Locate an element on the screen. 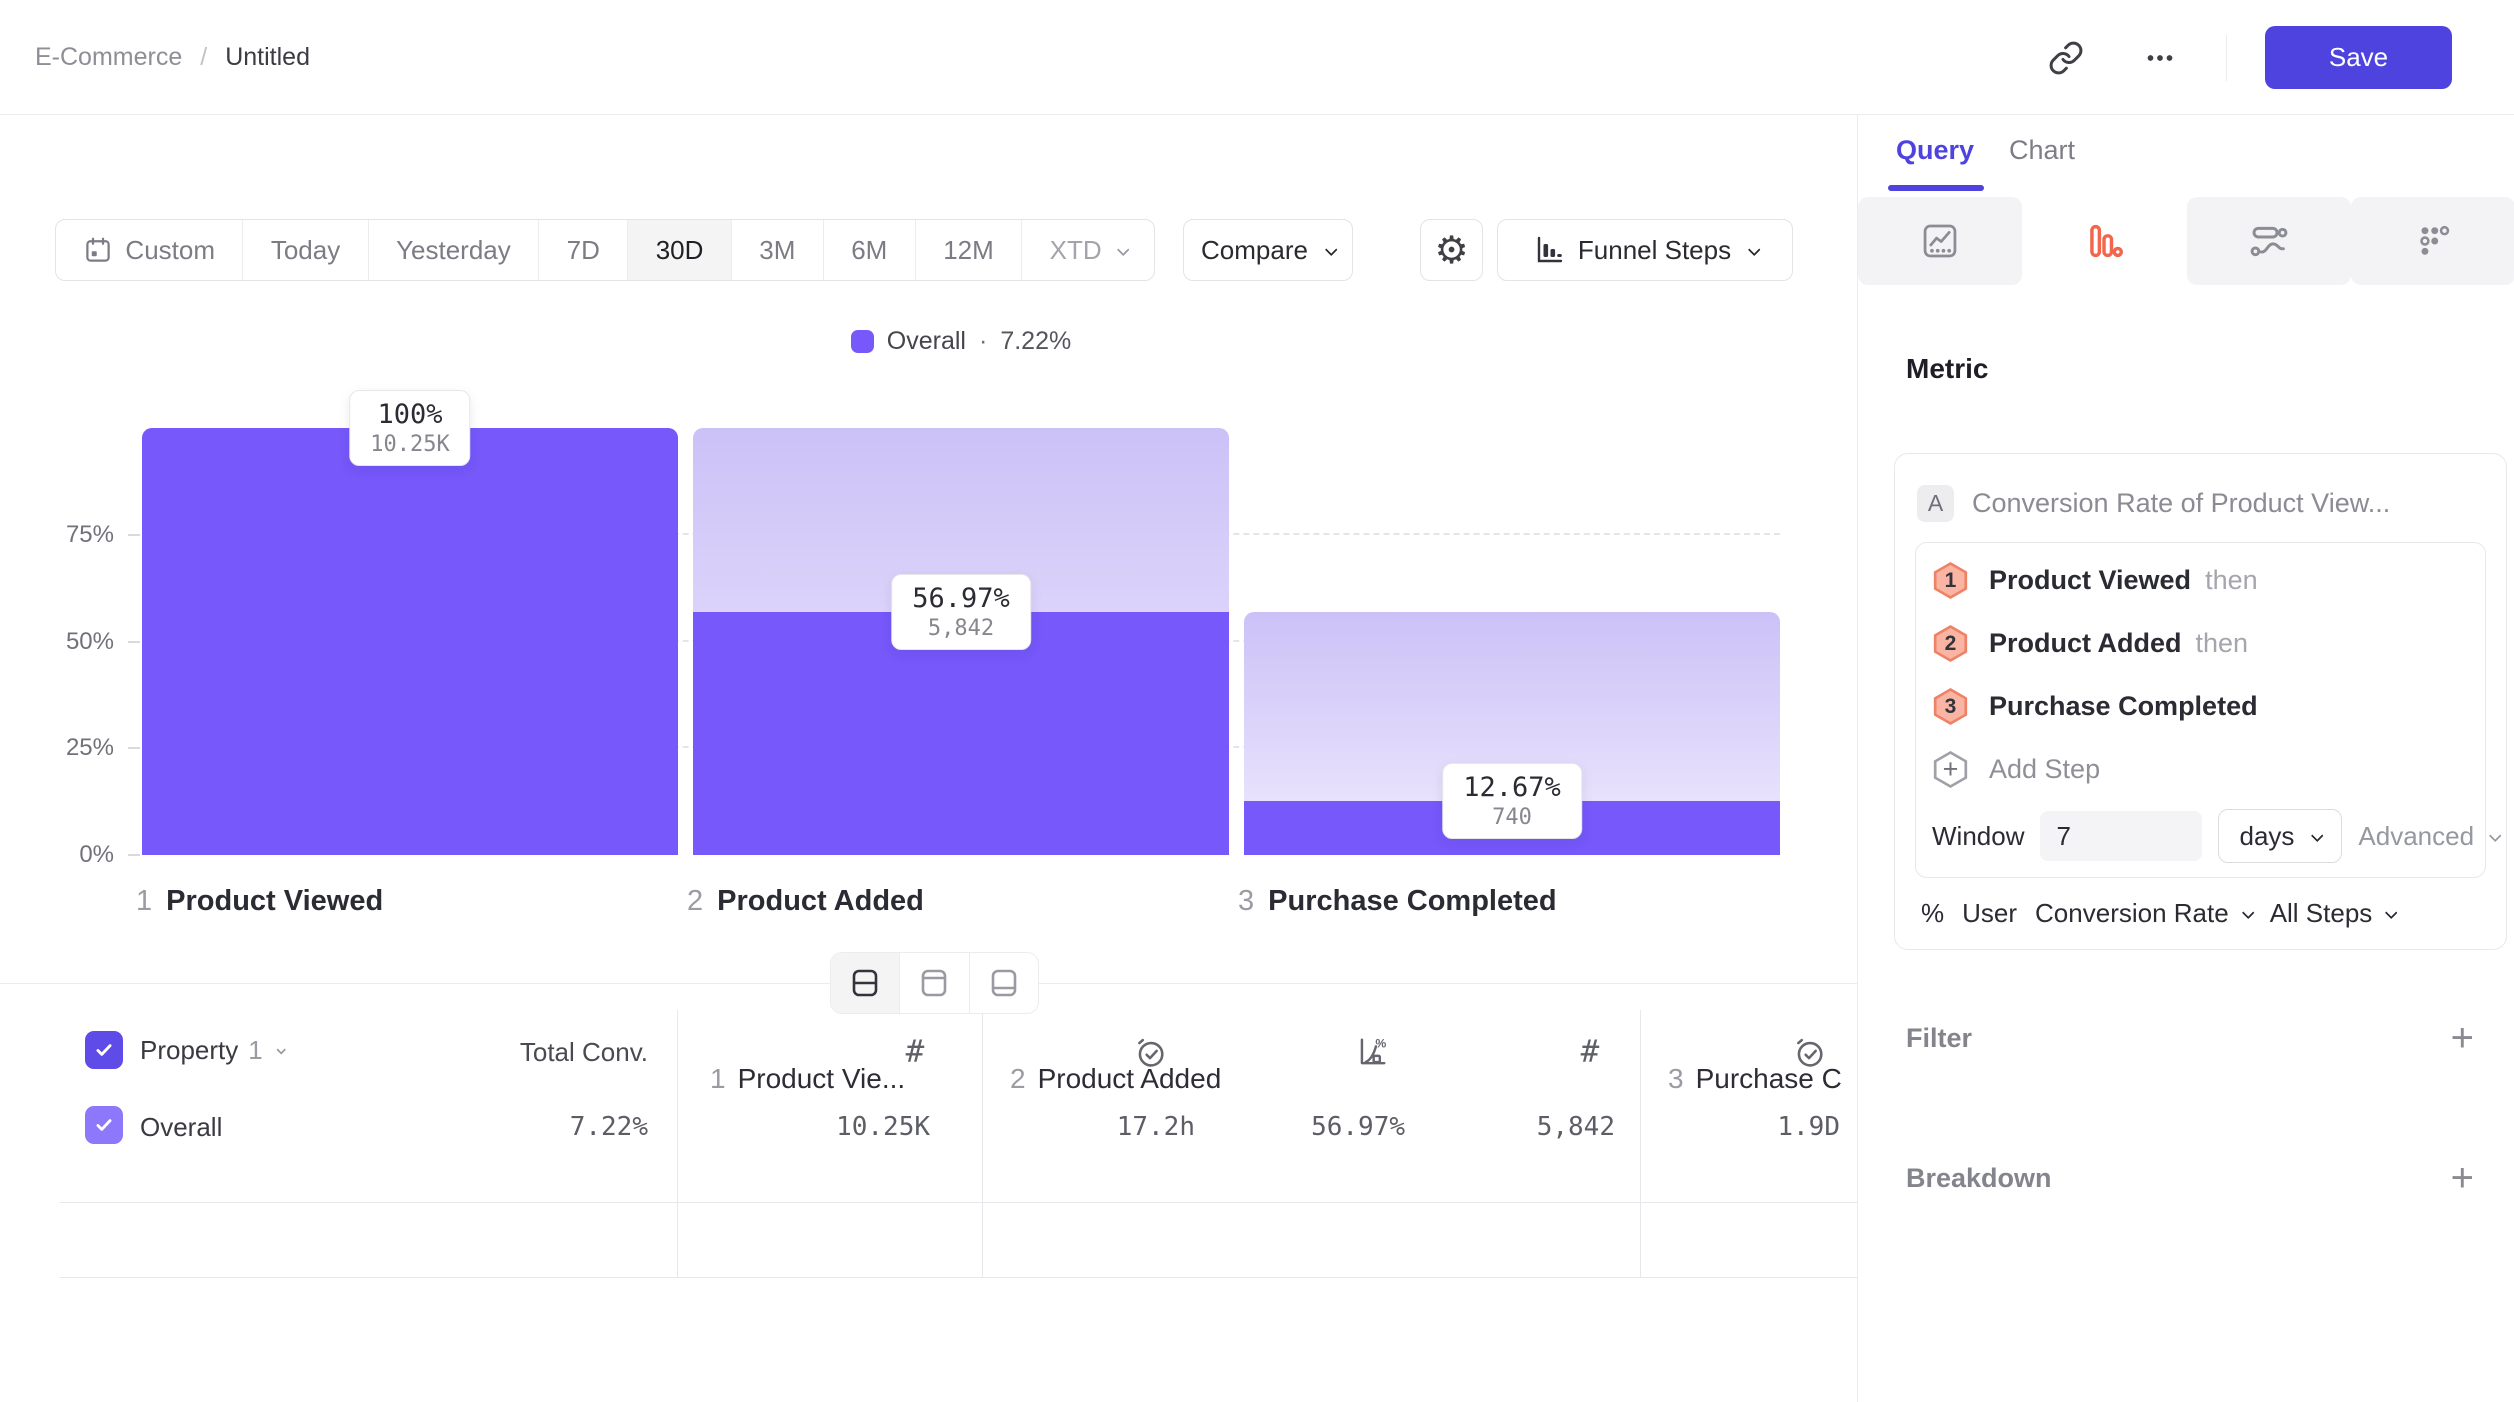 The height and width of the screenshot is (1402, 2514). layout-split-icon is located at coordinates (865, 983).